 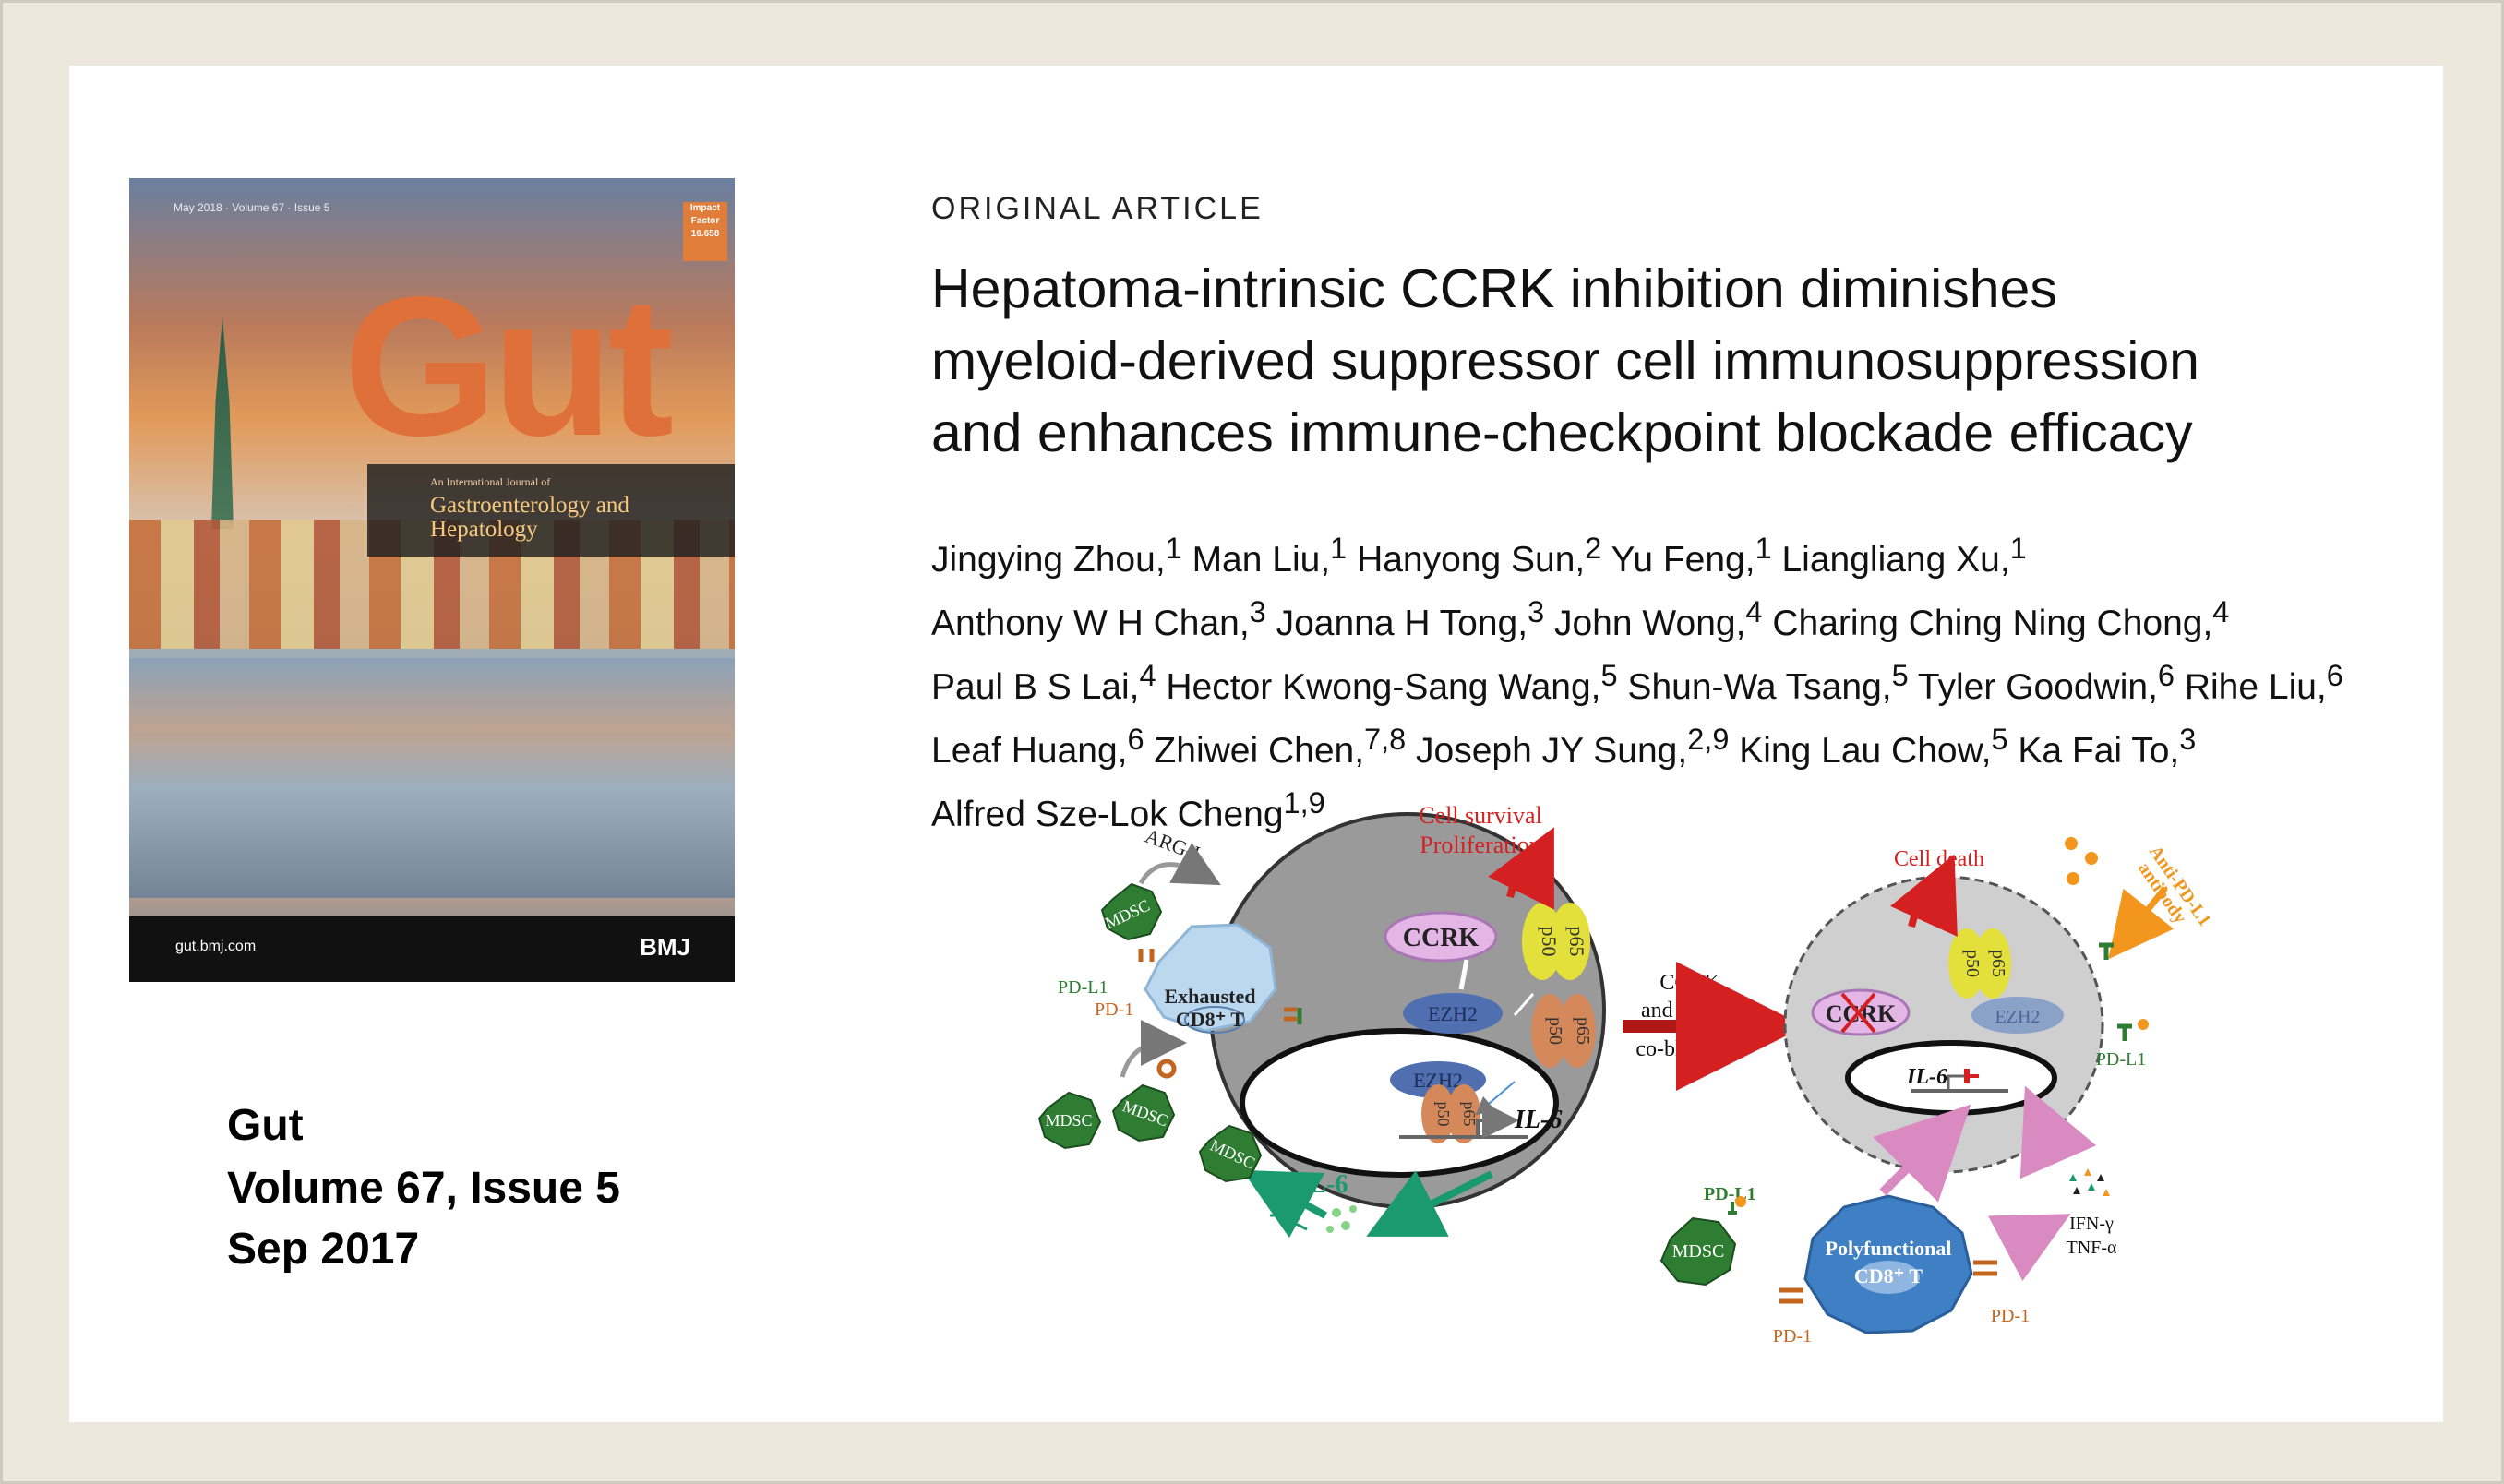 What do you see at coordinates (1924, 895) in the screenshot?
I see `cell-death-arrow` at bounding box center [1924, 895].